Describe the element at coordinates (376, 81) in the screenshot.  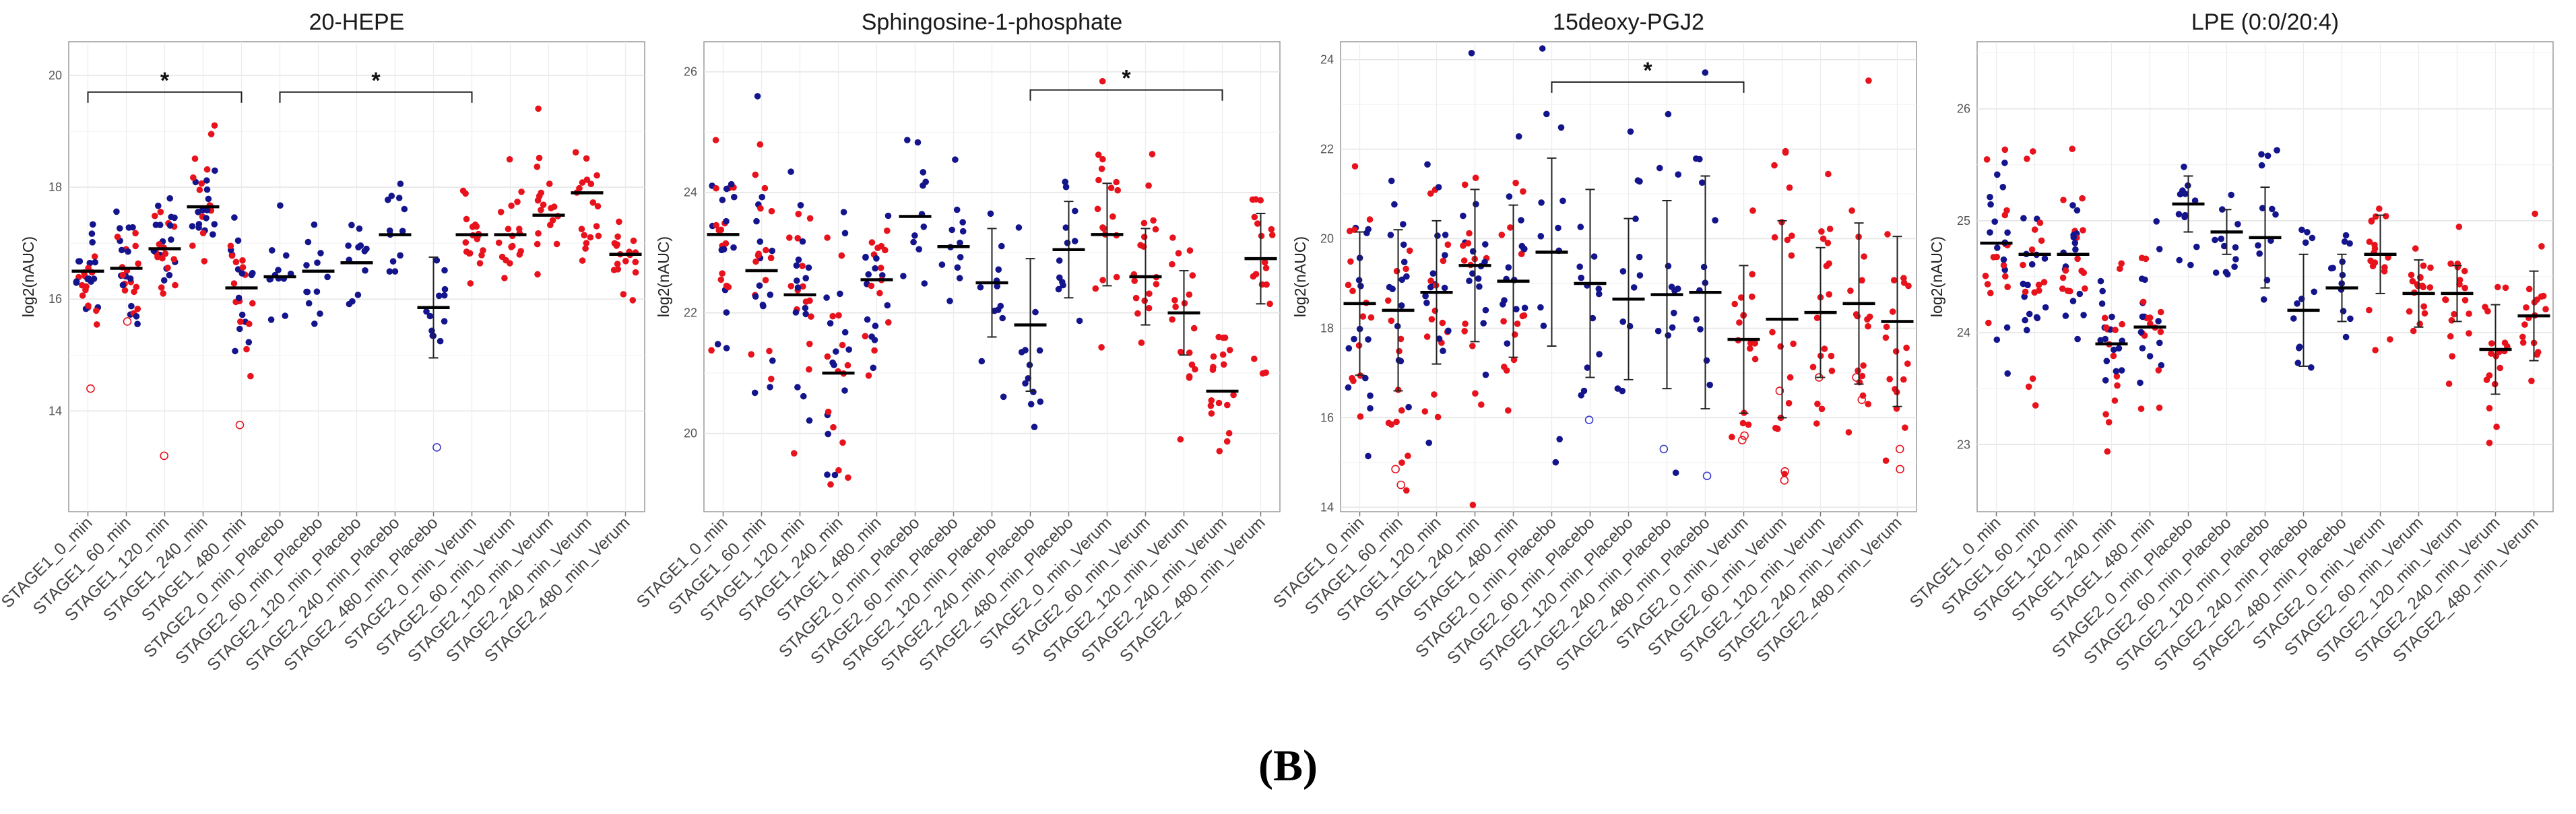
I see `significance-star: *` at that location.